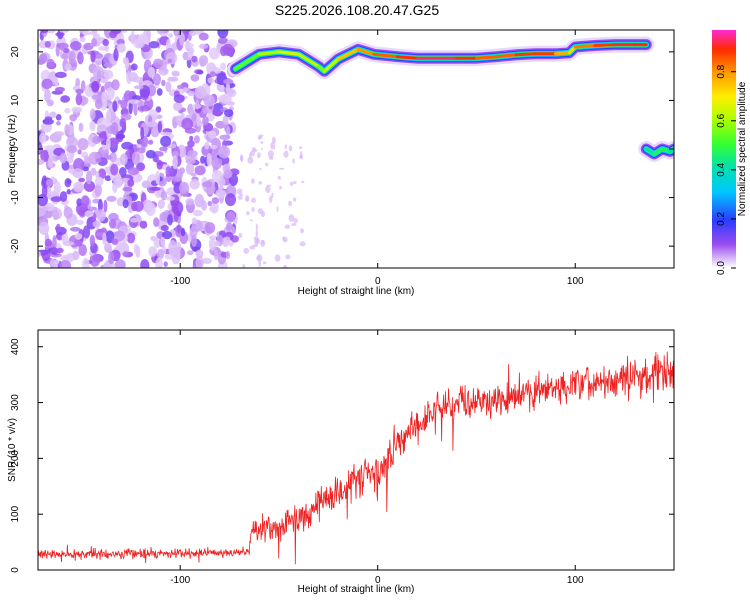  What do you see at coordinates (726, 169) in the screenshot?
I see `colorbar-ticks: 0.0 0.2 0.4 0.6 0.8` at bounding box center [726, 169].